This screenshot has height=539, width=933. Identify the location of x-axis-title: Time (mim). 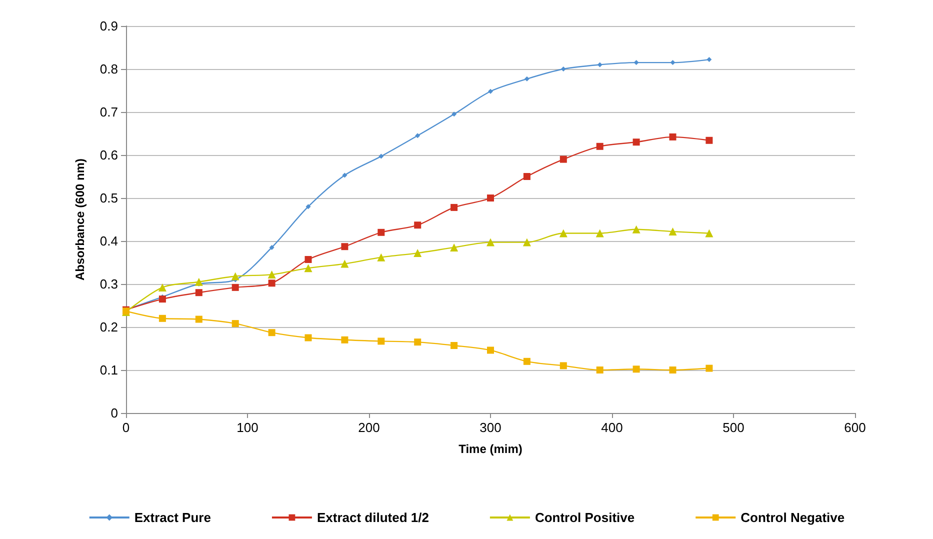
(490, 449).